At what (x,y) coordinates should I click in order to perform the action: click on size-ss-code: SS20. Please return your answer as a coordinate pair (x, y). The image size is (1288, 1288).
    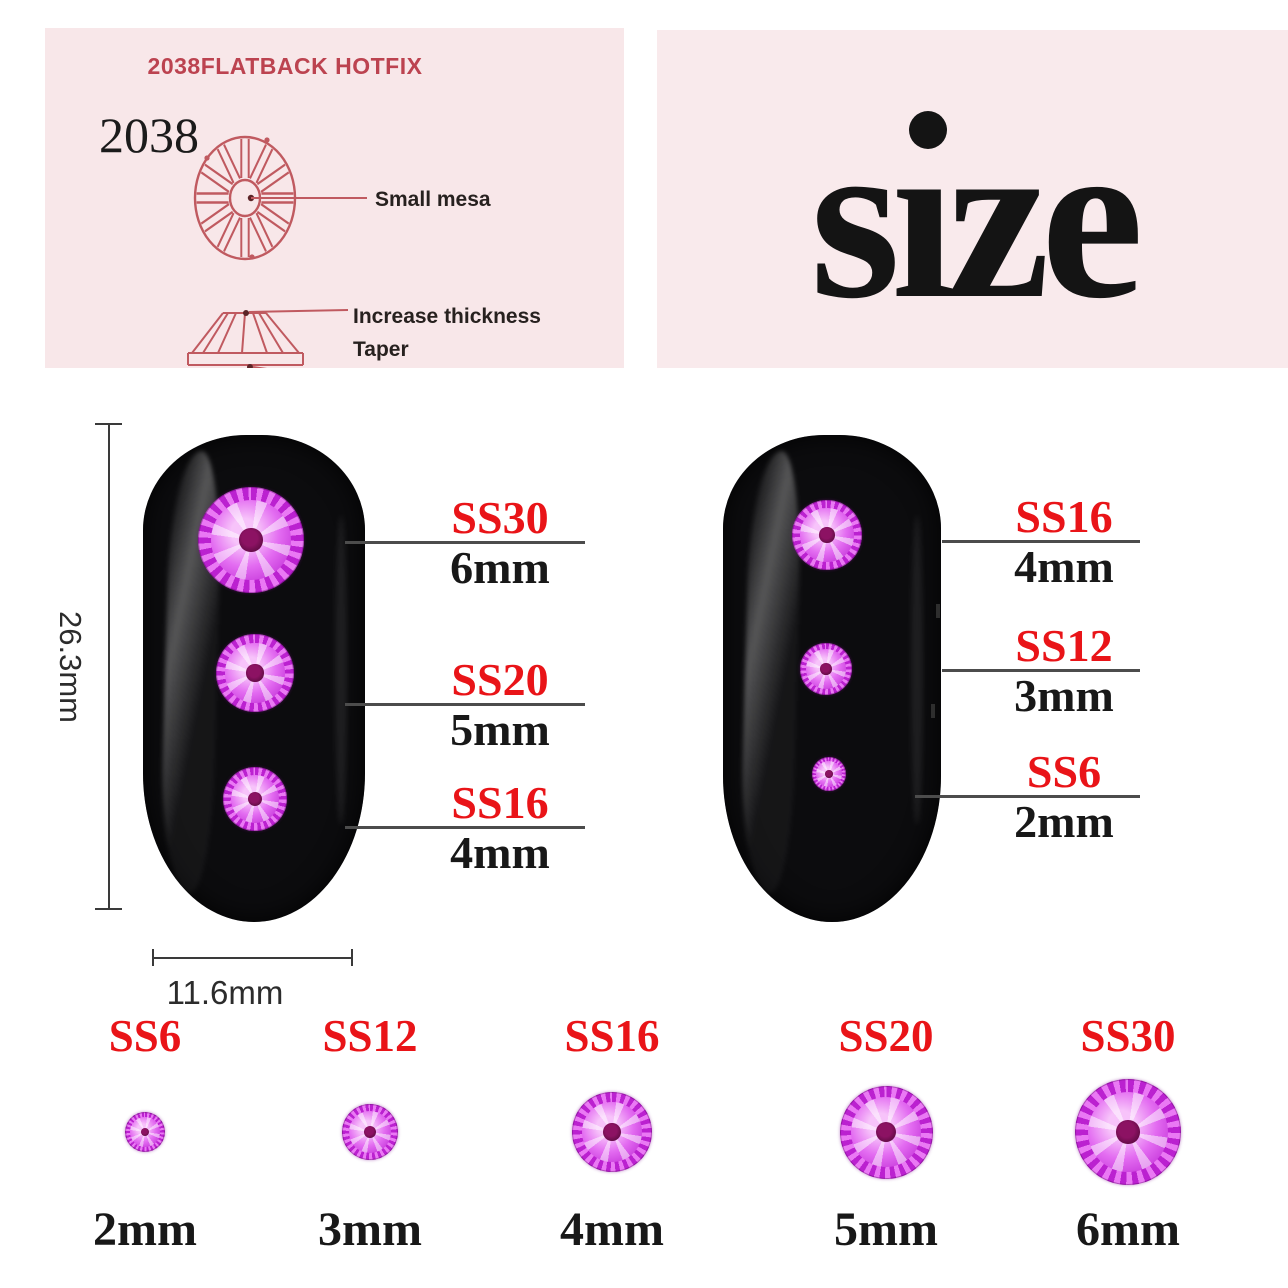
    Looking at the image, I should click on (886, 1036).